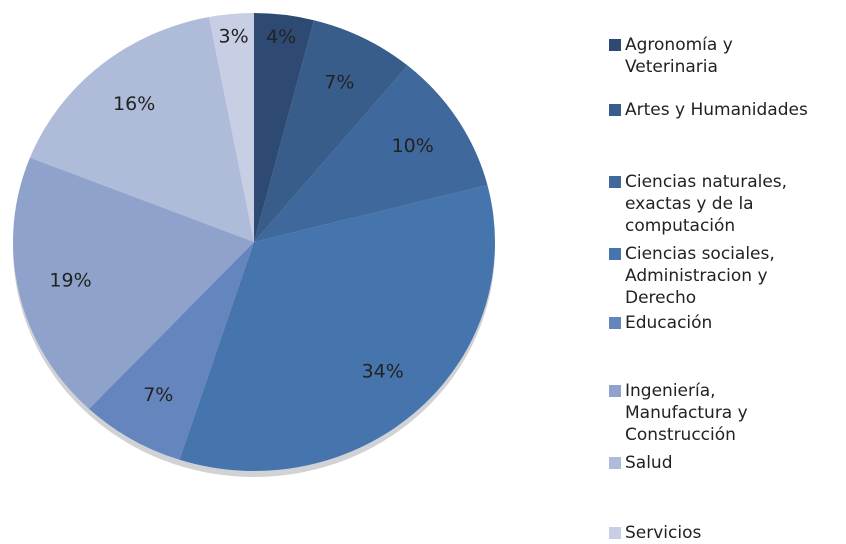 This screenshot has height=544, width=846. What do you see at coordinates (413, 146) in the screenshot?
I see `slice-label: 10%` at bounding box center [413, 146].